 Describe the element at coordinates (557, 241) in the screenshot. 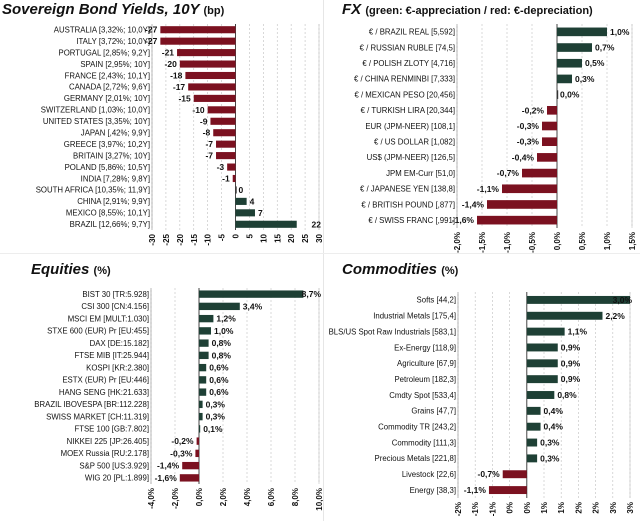

I see `fx-tick-label: 0,0%` at that location.